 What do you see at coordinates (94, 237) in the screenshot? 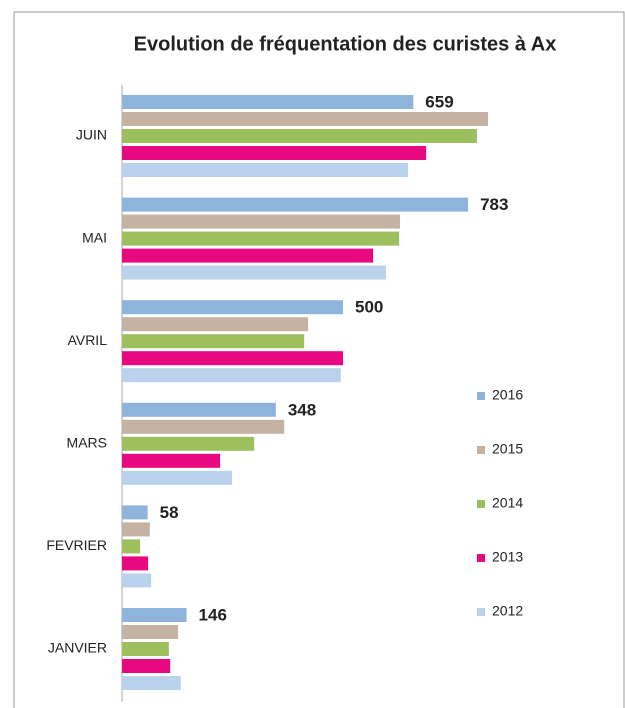
I see `y-tick-label: MAI` at bounding box center [94, 237].